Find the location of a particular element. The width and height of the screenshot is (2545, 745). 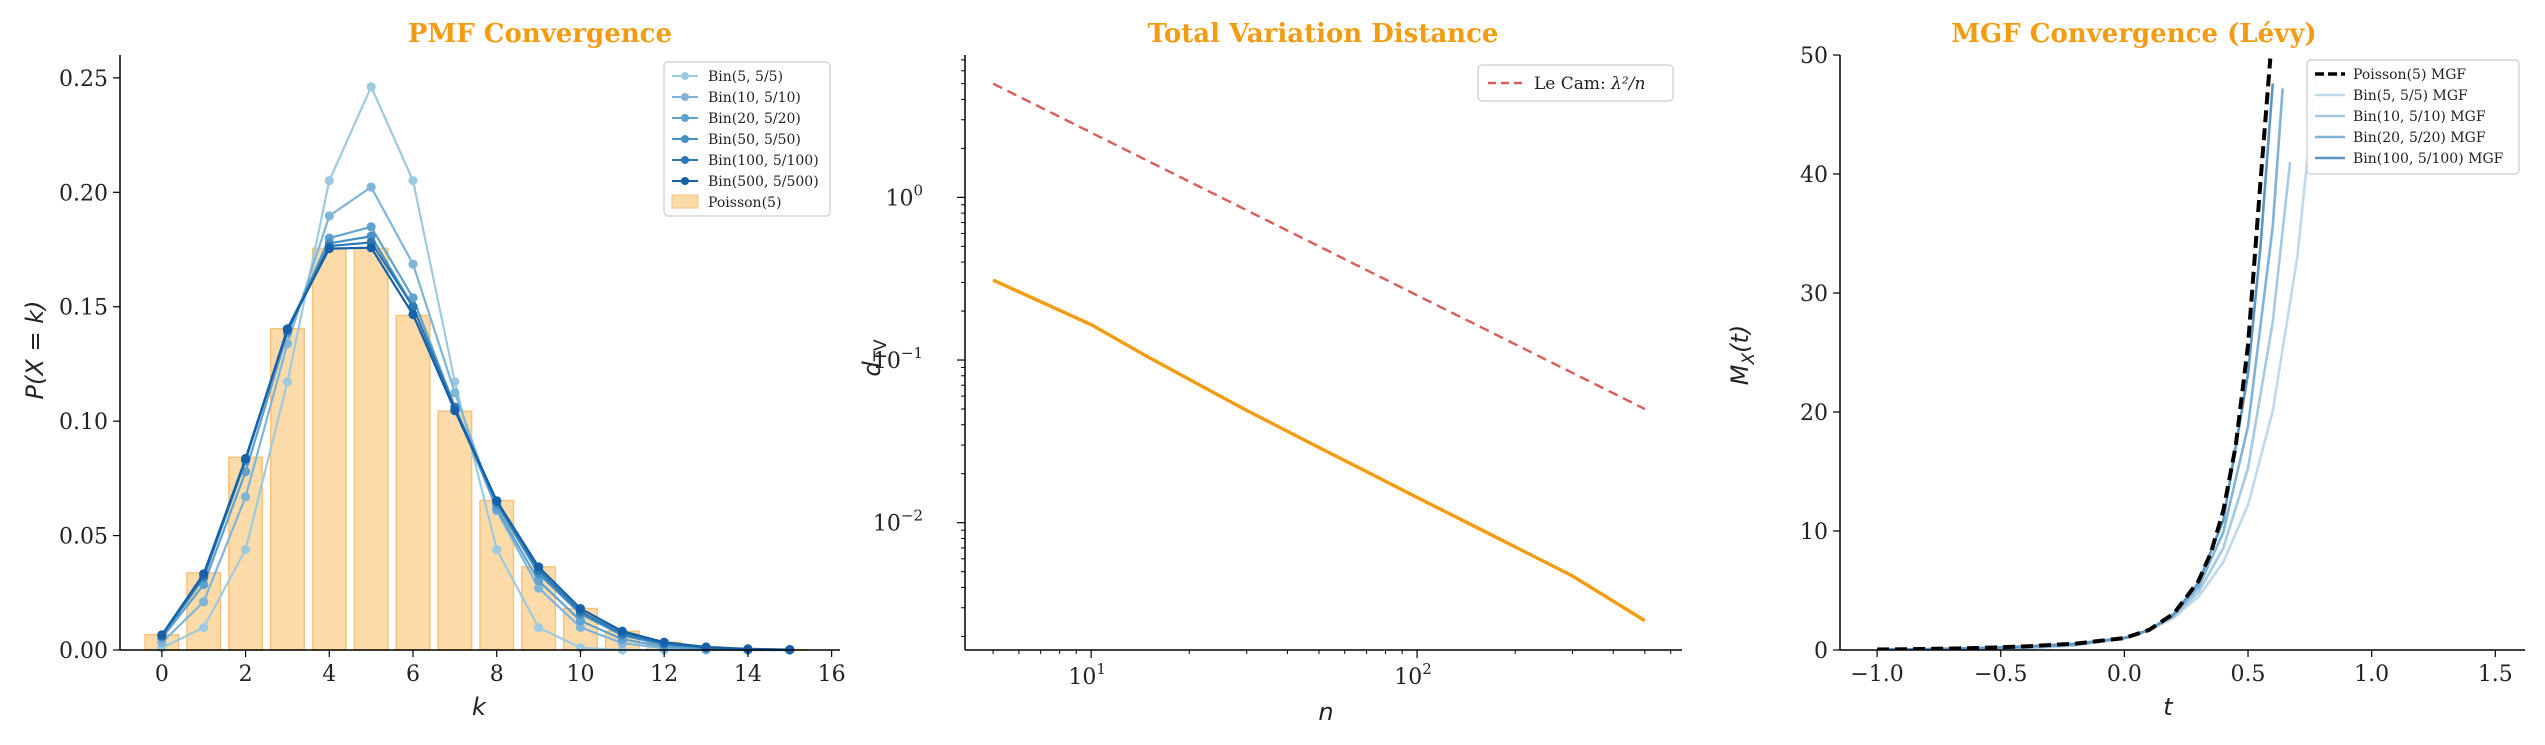

mgf-title: MGF Convergence (Lévy) is located at coordinates (2133, 34).